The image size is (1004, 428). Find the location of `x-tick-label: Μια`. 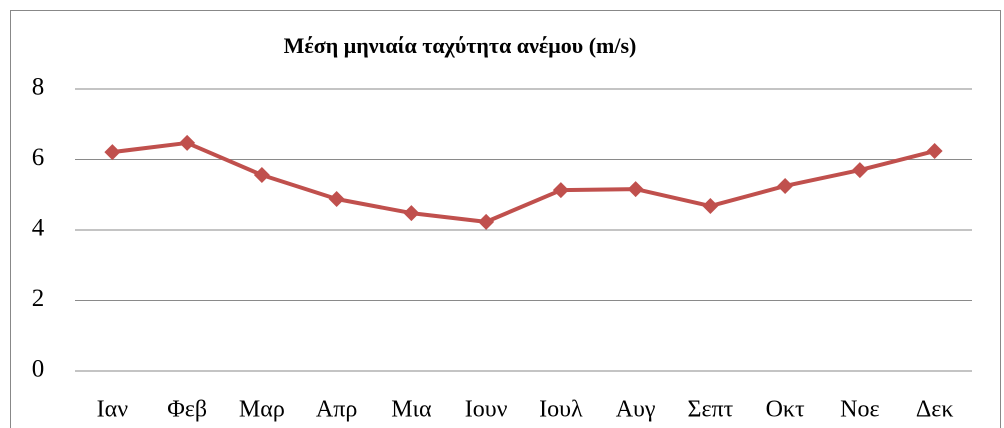

x-tick-label: Μια is located at coordinates (411, 410).